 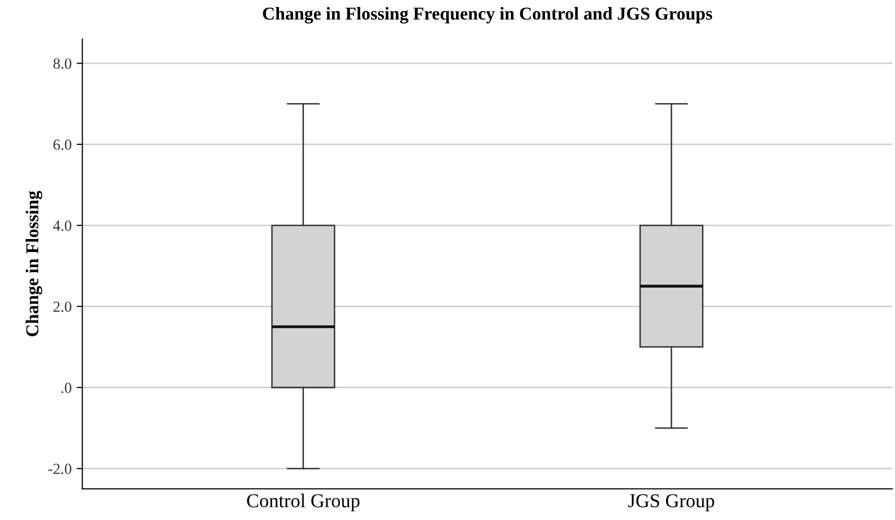 What do you see at coordinates (60, 469) in the screenshot?
I see `y-tick-label: -2.0` at bounding box center [60, 469].